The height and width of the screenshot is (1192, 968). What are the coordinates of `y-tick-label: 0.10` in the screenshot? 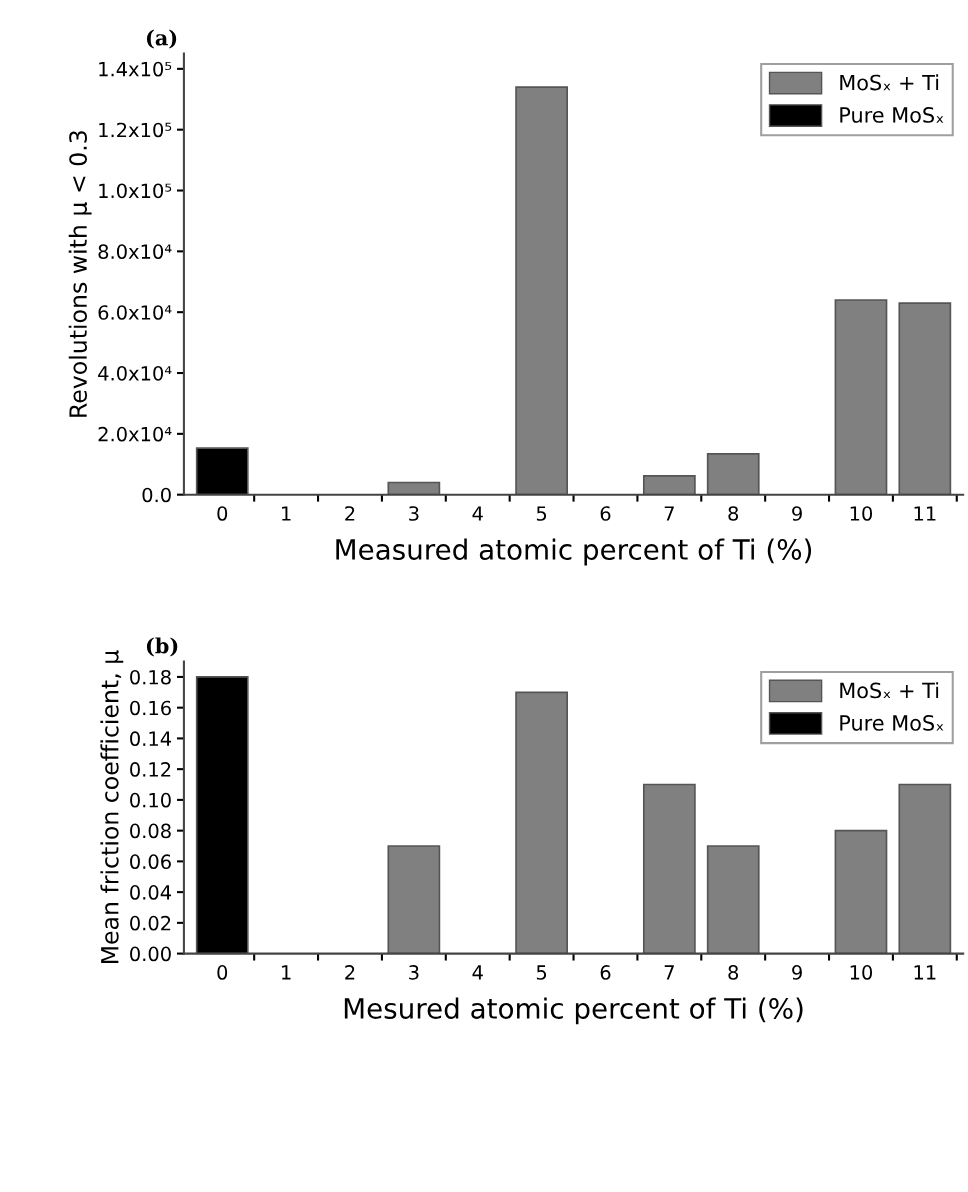 It's located at (150, 800).